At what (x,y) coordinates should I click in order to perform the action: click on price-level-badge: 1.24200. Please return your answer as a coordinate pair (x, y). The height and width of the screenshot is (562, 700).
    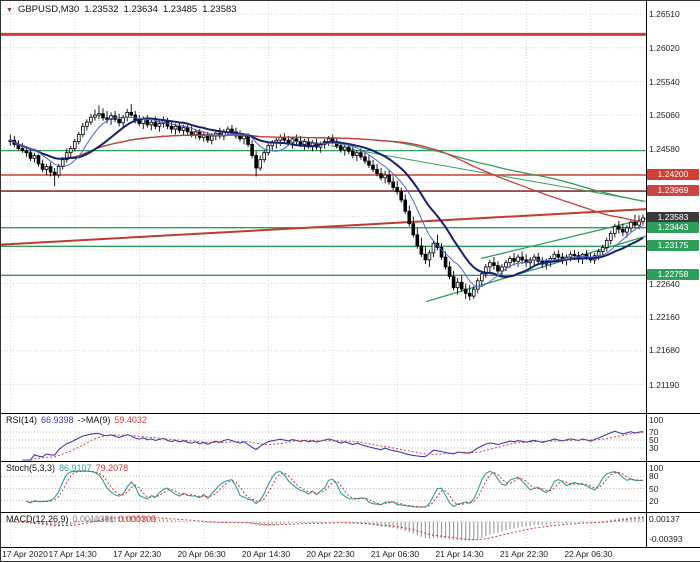
    Looking at the image, I should click on (673, 174).